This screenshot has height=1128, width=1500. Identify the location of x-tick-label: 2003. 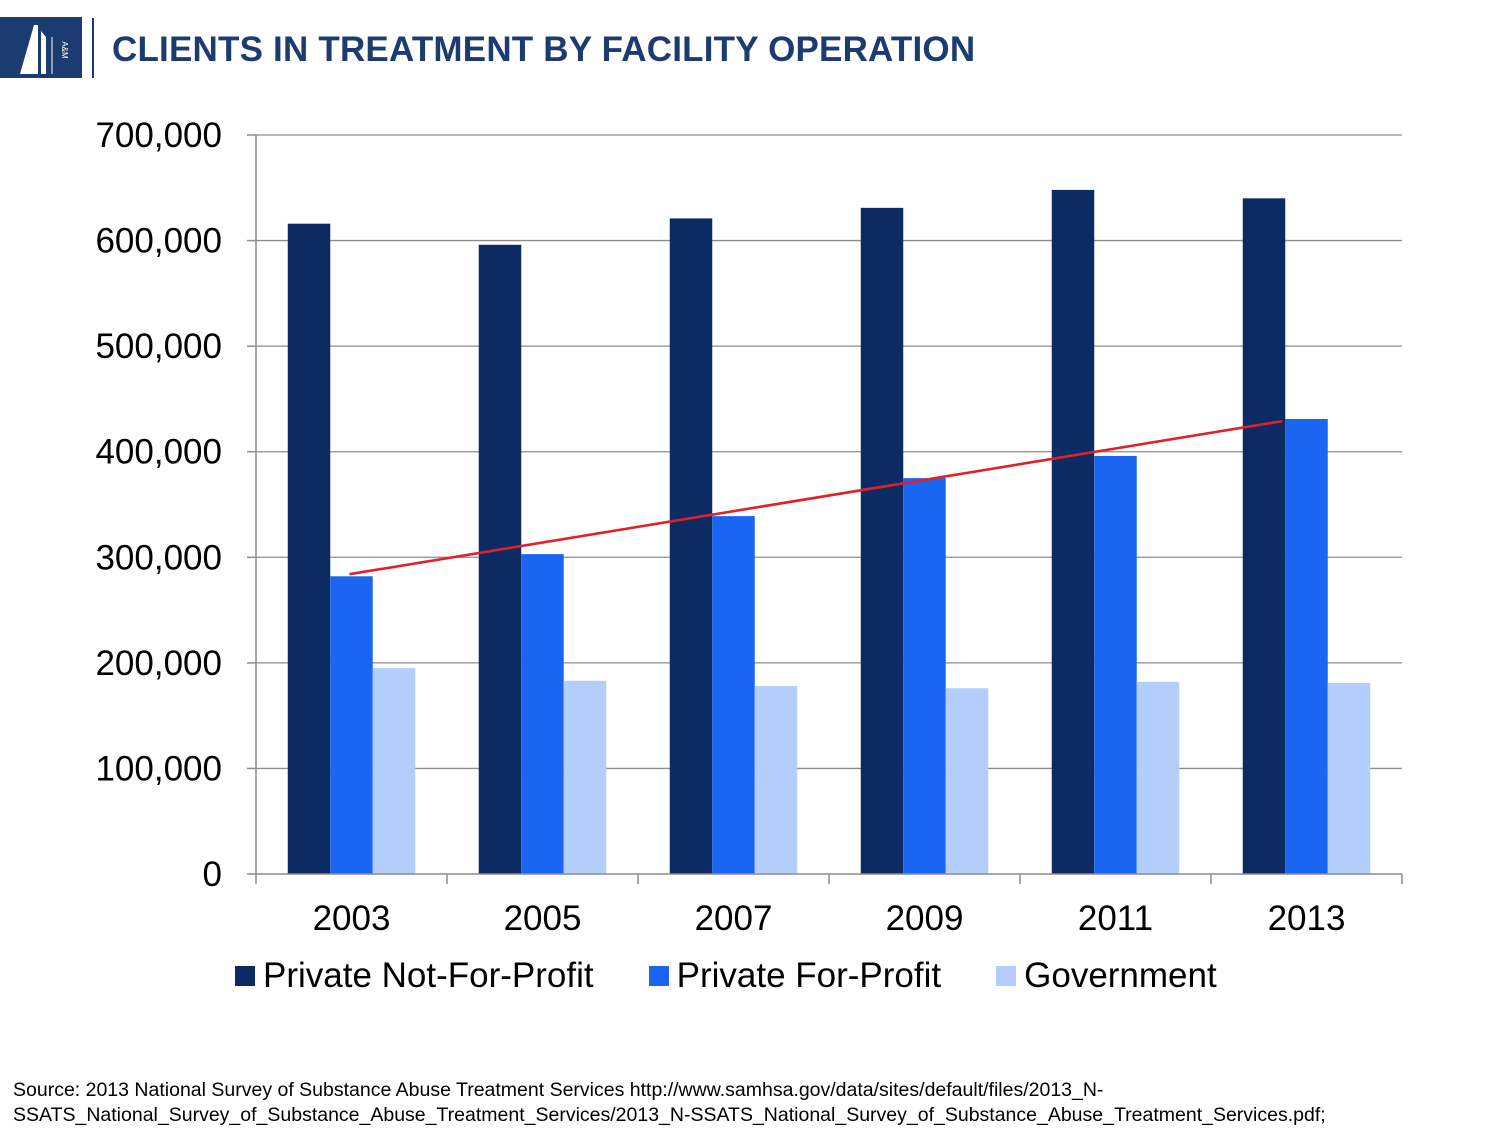
(352, 918).